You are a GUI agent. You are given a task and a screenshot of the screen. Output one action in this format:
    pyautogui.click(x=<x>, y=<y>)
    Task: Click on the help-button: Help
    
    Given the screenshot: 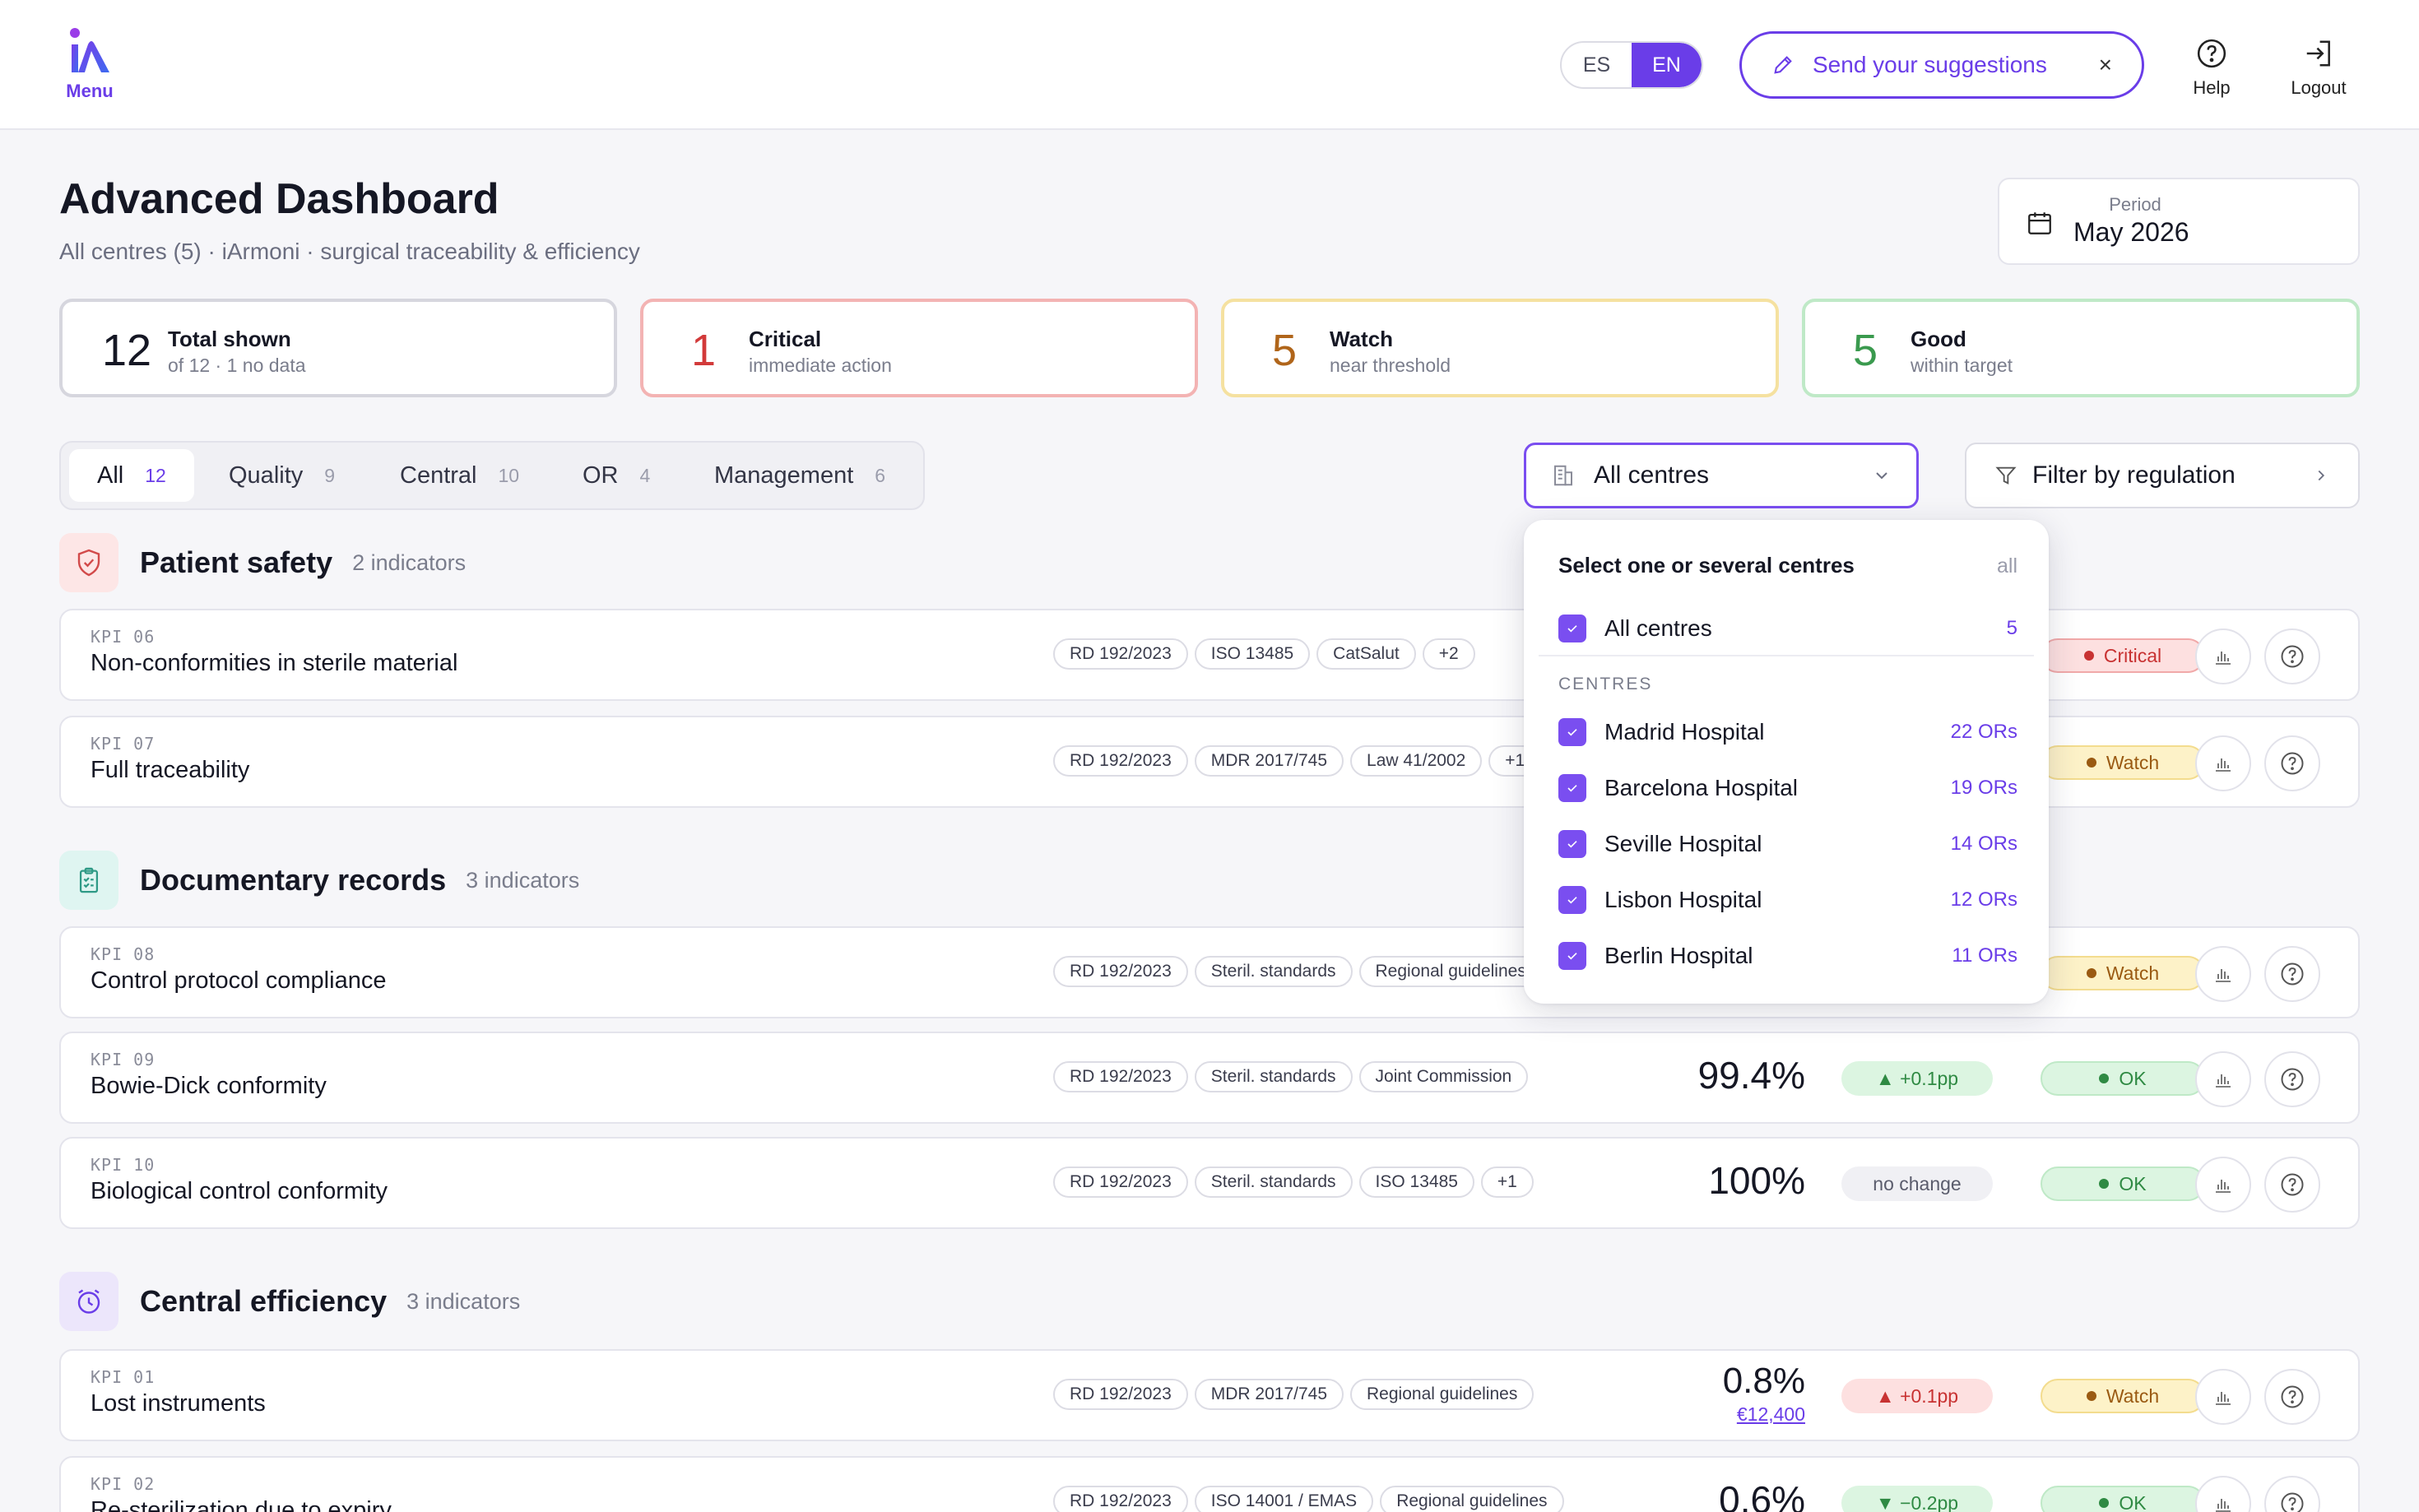 What is the action you would take?
    pyautogui.click(x=2212, y=68)
    